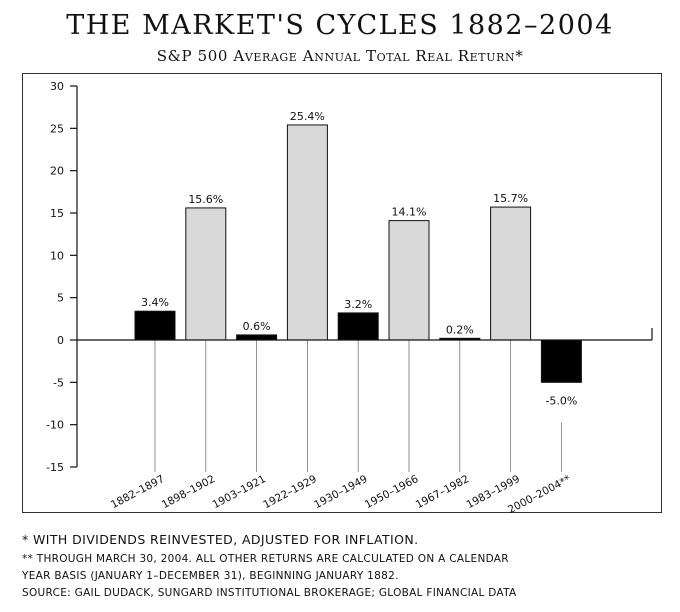 The width and height of the screenshot is (680, 612). What do you see at coordinates (155, 302) in the screenshot?
I see `data-label: 3.4%` at bounding box center [155, 302].